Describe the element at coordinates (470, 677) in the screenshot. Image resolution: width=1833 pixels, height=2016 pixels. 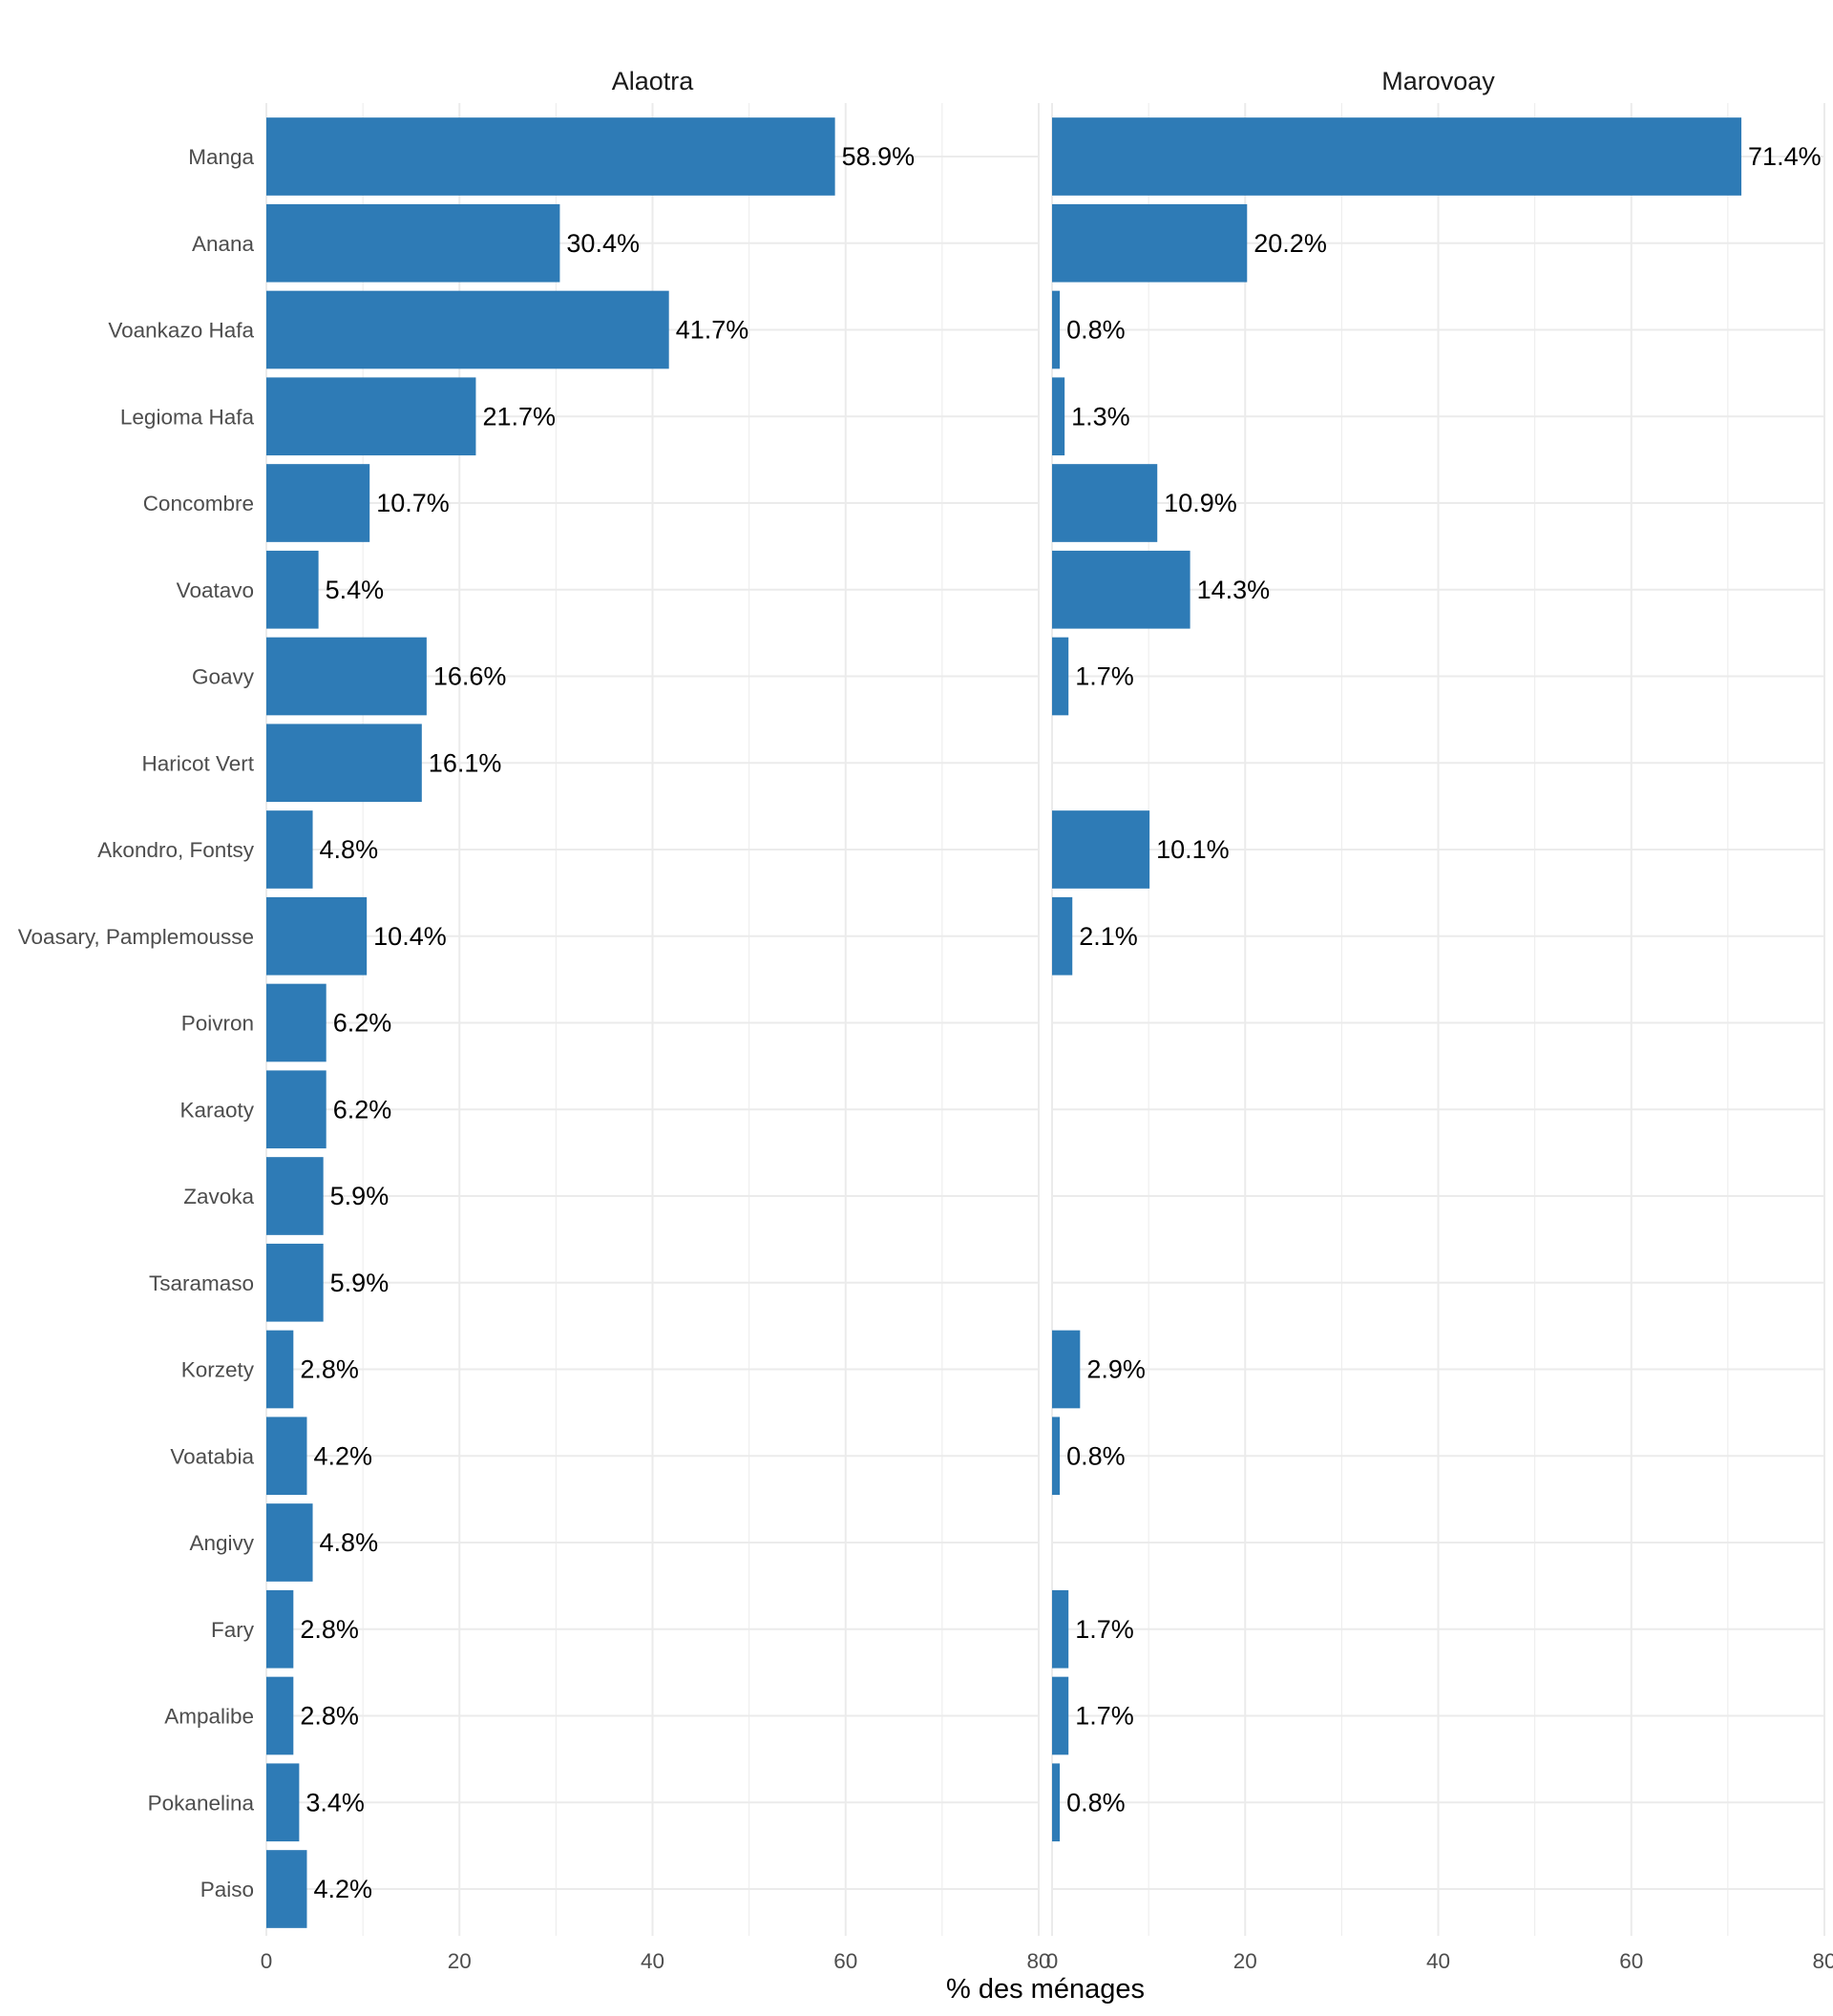
I see `data-label: 16.6%` at that location.